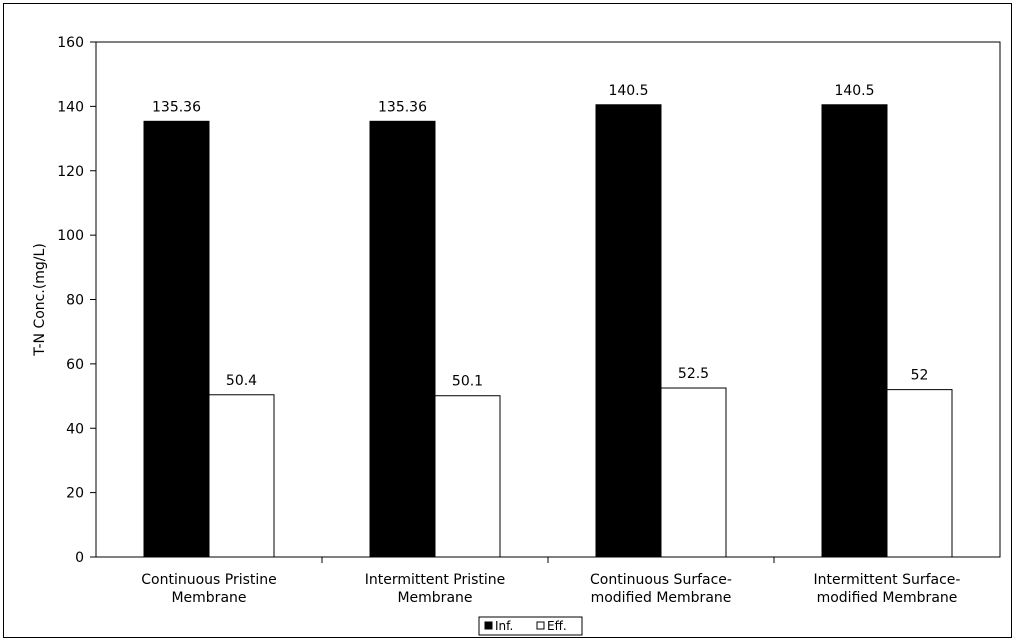 The image size is (1017, 642). Describe the element at coordinates (70, 107) in the screenshot. I see `y-tick-label: 140` at that location.